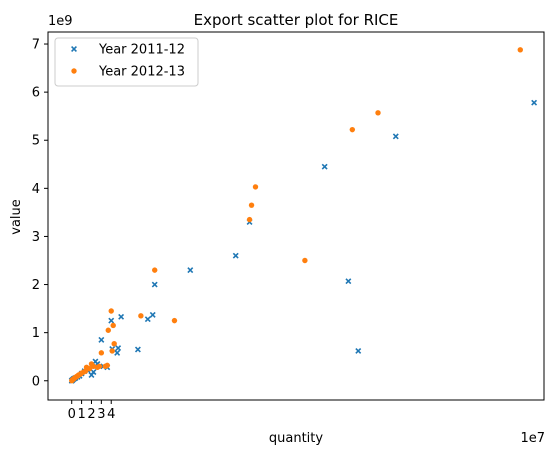 The image size is (557, 455). Describe the element at coordinates (72, 414) in the screenshot. I see `x-tick-label: 0` at that location.